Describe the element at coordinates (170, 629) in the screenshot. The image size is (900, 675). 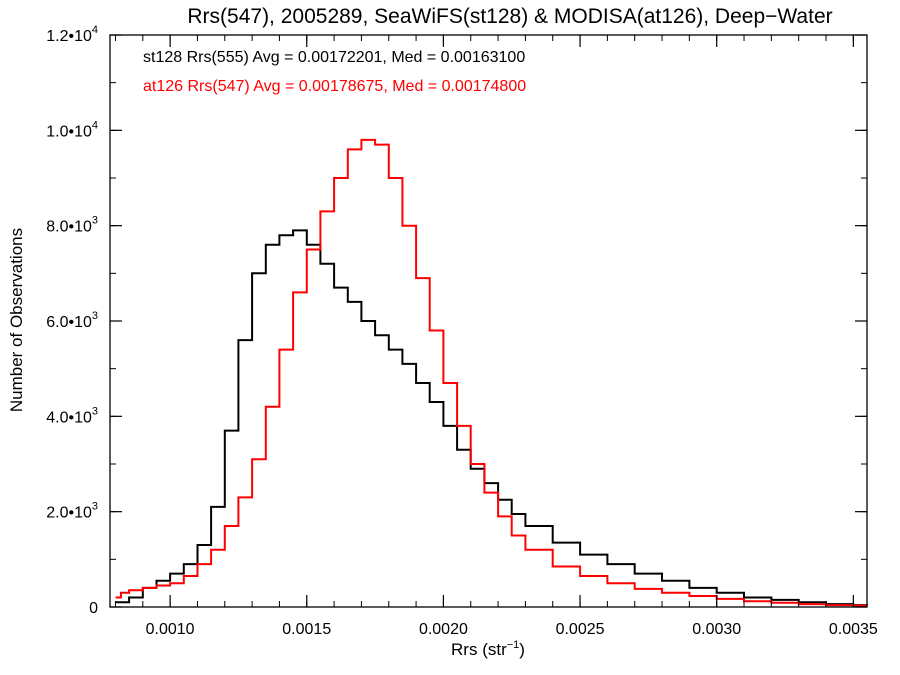
I see `x-tick-label: 0.0010` at that location.